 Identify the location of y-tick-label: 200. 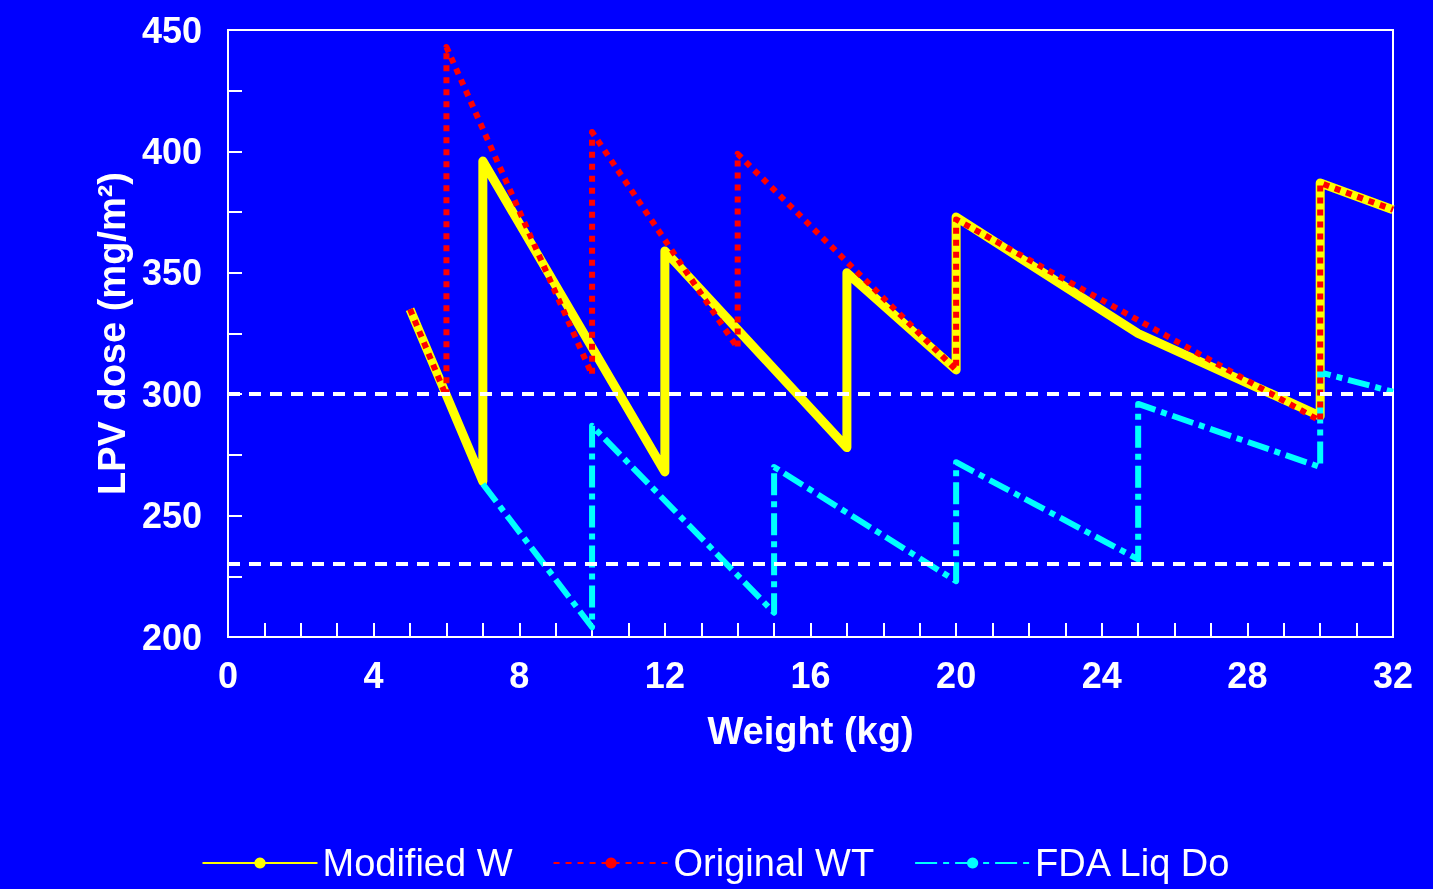
(171, 637).